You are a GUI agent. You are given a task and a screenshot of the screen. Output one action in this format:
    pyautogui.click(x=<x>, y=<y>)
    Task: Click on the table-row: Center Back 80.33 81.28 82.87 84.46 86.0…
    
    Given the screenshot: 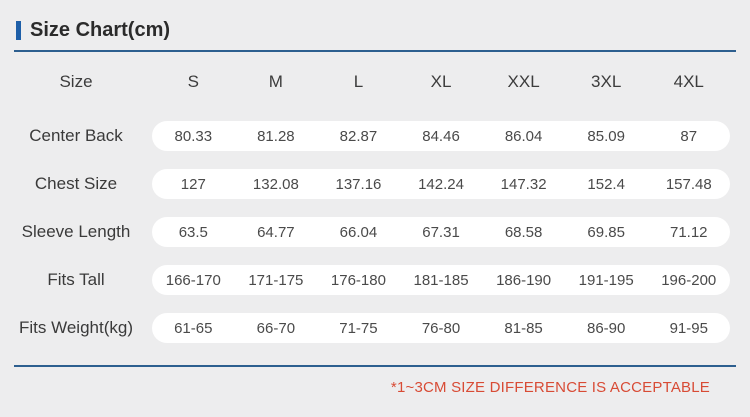 What is the action you would take?
    pyautogui.click(x=375, y=136)
    